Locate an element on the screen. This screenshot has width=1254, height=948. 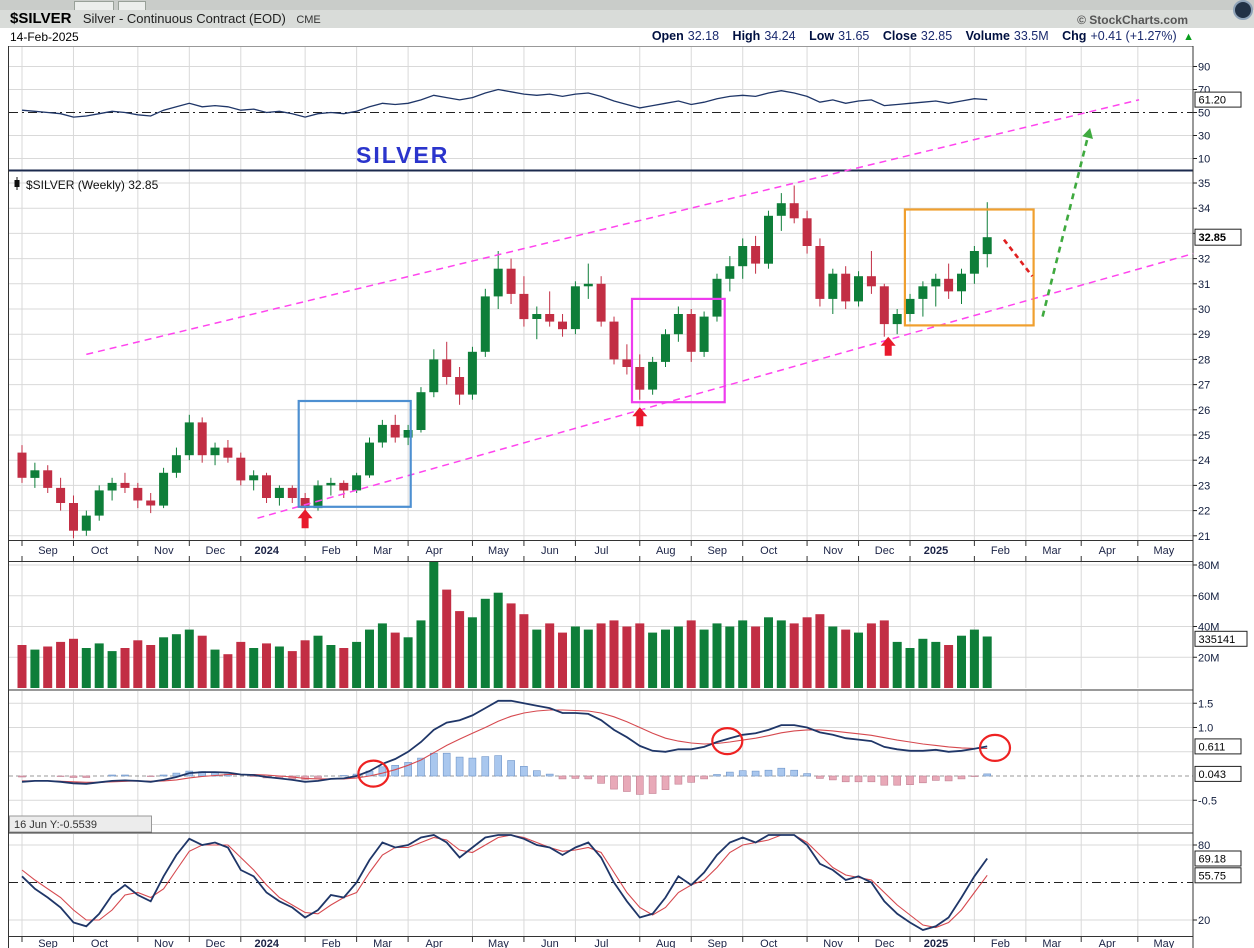
svg-text: 16 Jun Y:-0.5539 is located at coordinates (55, 825).